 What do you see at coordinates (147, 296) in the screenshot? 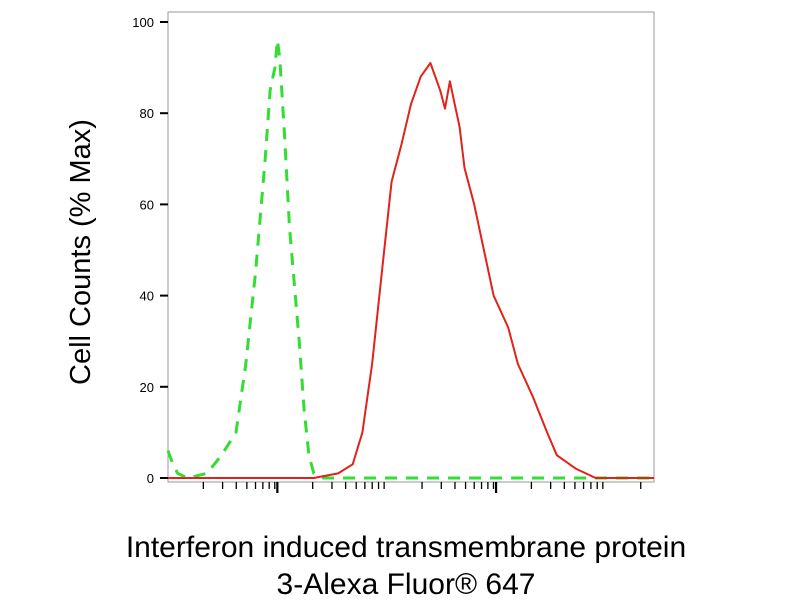
I see `y-tick-label: 40` at bounding box center [147, 296].